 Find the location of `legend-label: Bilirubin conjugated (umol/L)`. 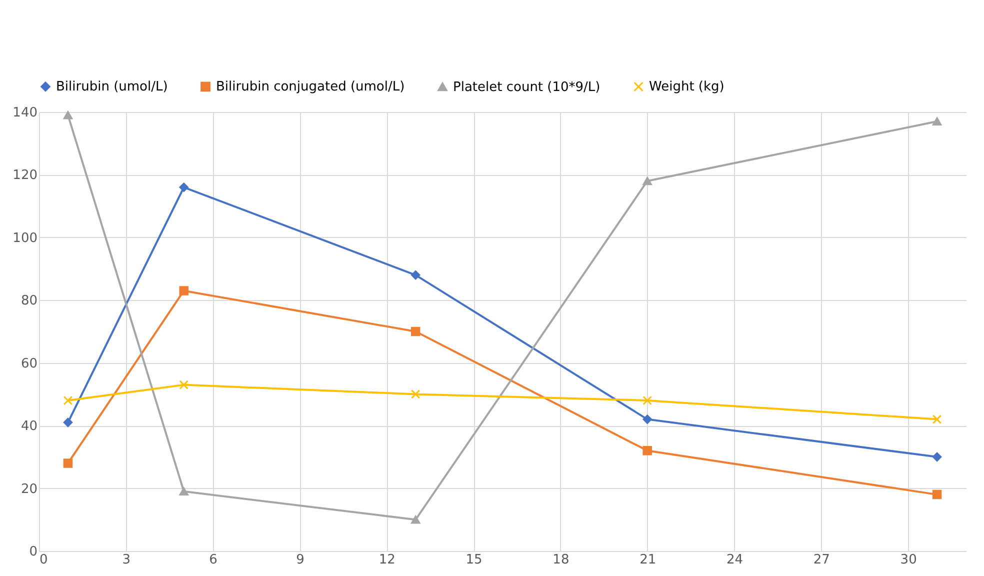

legend-label: Bilirubin conjugated (umol/L) is located at coordinates (310, 87).